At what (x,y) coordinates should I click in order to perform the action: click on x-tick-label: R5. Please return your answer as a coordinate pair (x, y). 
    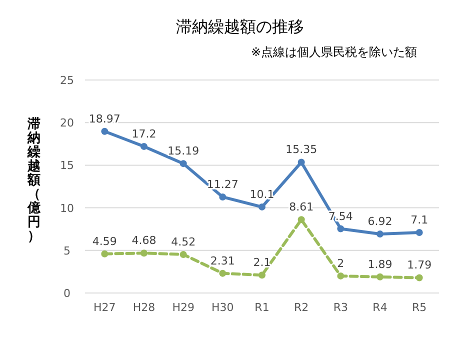
    Looking at the image, I should click on (419, 307).